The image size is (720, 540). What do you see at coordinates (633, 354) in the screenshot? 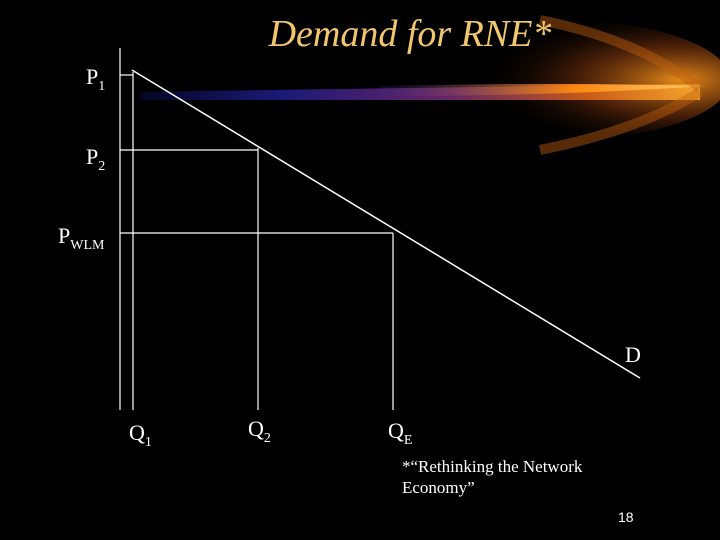
I see `label-d: D` at bounding box center [633, 354].